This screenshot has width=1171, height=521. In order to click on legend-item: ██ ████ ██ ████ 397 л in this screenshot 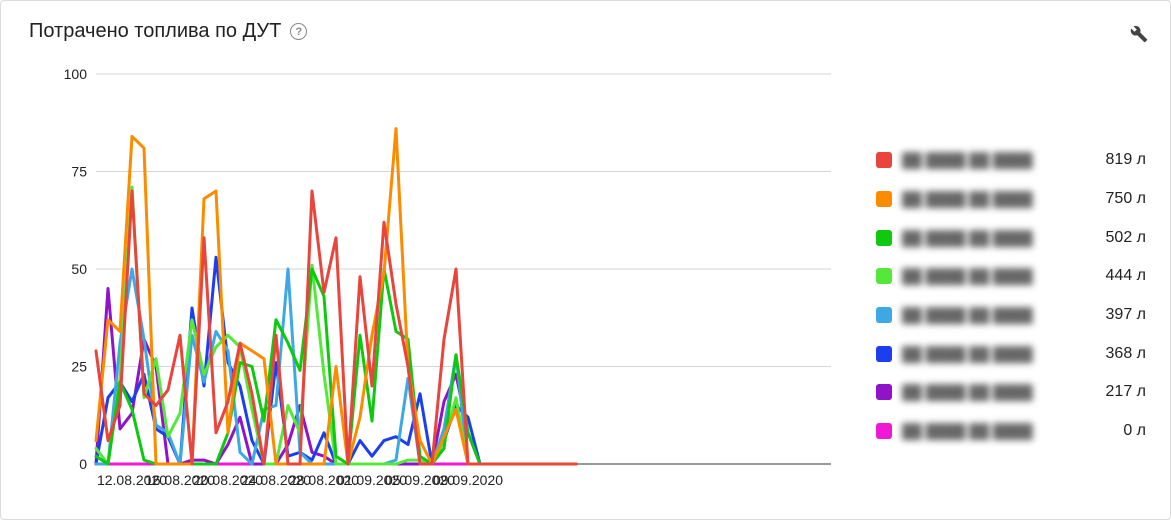, I will do `click(1011, 315)`.